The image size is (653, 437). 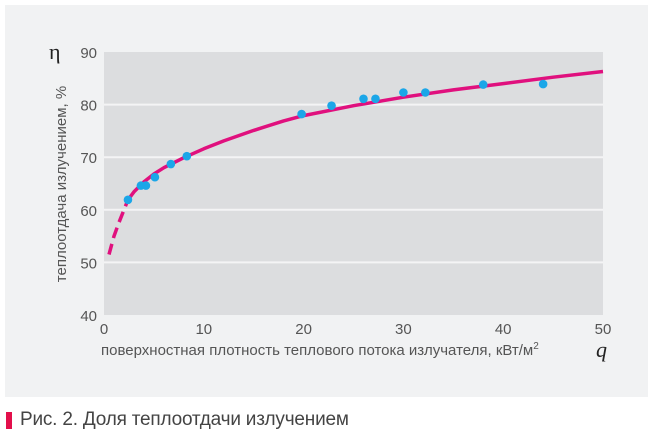 What do you see at coordinates (603, 329) in the screenshot?
I see `x-tick-label: 50` at bounding box center [603, 329].